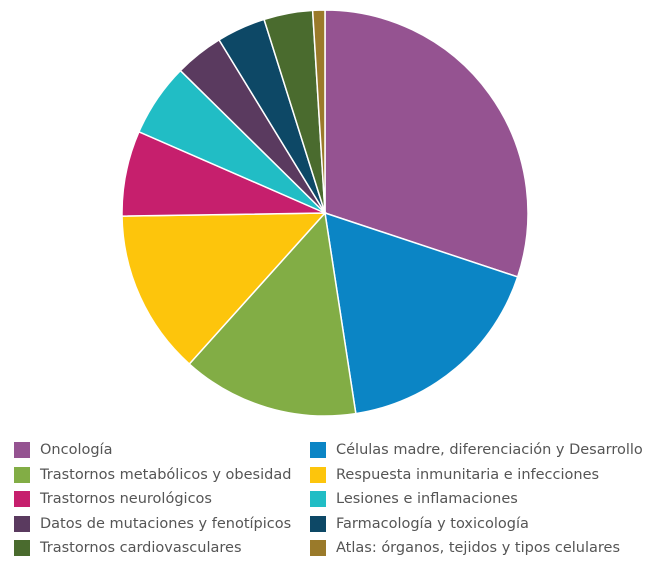 The height and width of the screenshot is (562, 652). What do you see at coordinates (76, 450) in the screenshot?
I see `legend-label: Oncología` at bounding box center [76, 450].